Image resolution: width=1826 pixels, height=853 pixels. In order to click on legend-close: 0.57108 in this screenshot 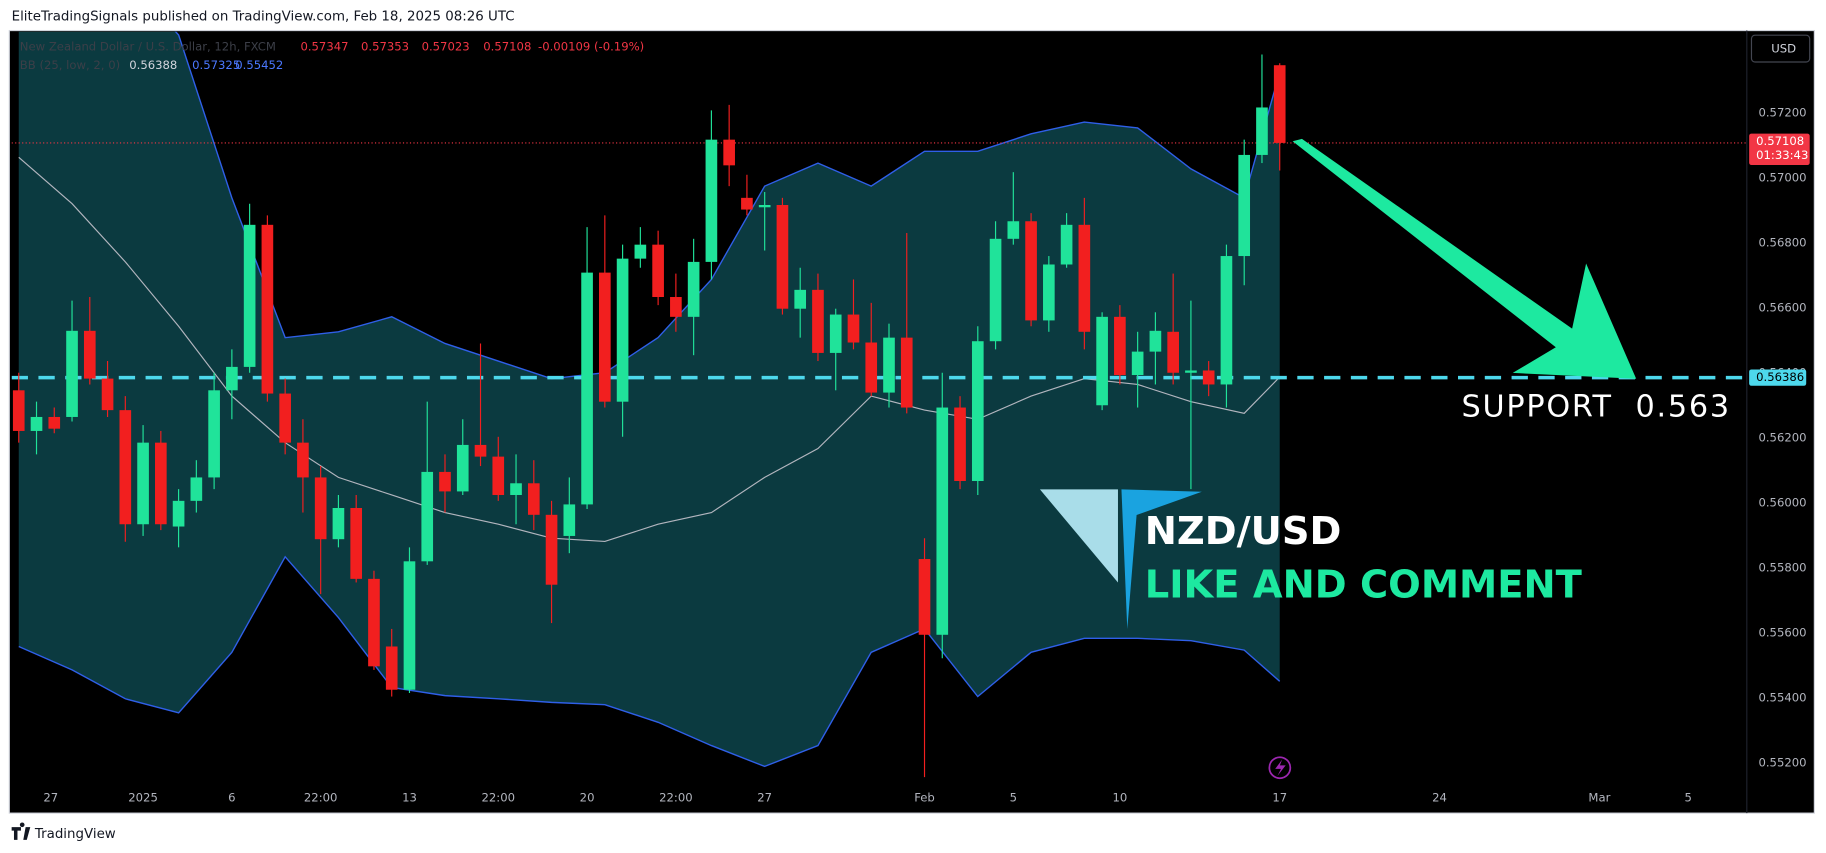, I will do `click(507, 46)`.